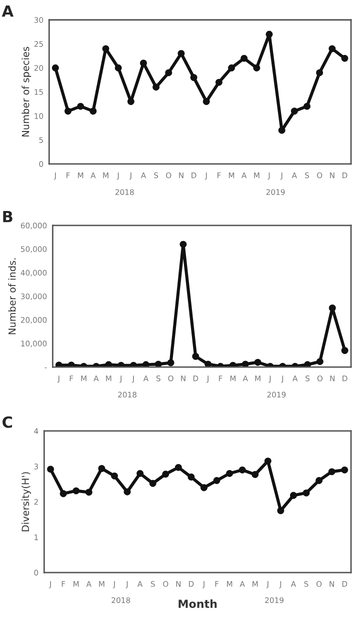 This screenshot has height=621, width=356. Describe the element at coordinates (197, 603) in the screenshot. I see `x-axis-title: Month` at that location.